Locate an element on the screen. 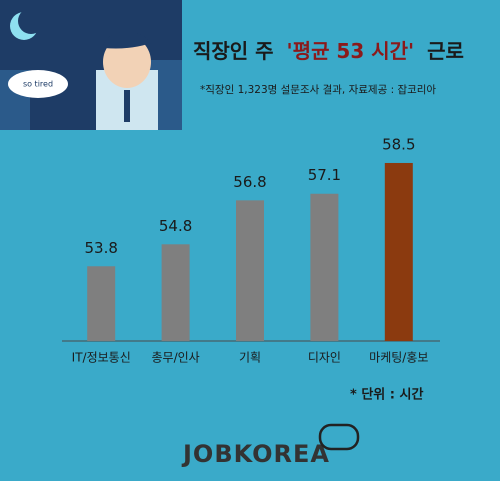  speech-bubble is located at coordinates (38, 84).